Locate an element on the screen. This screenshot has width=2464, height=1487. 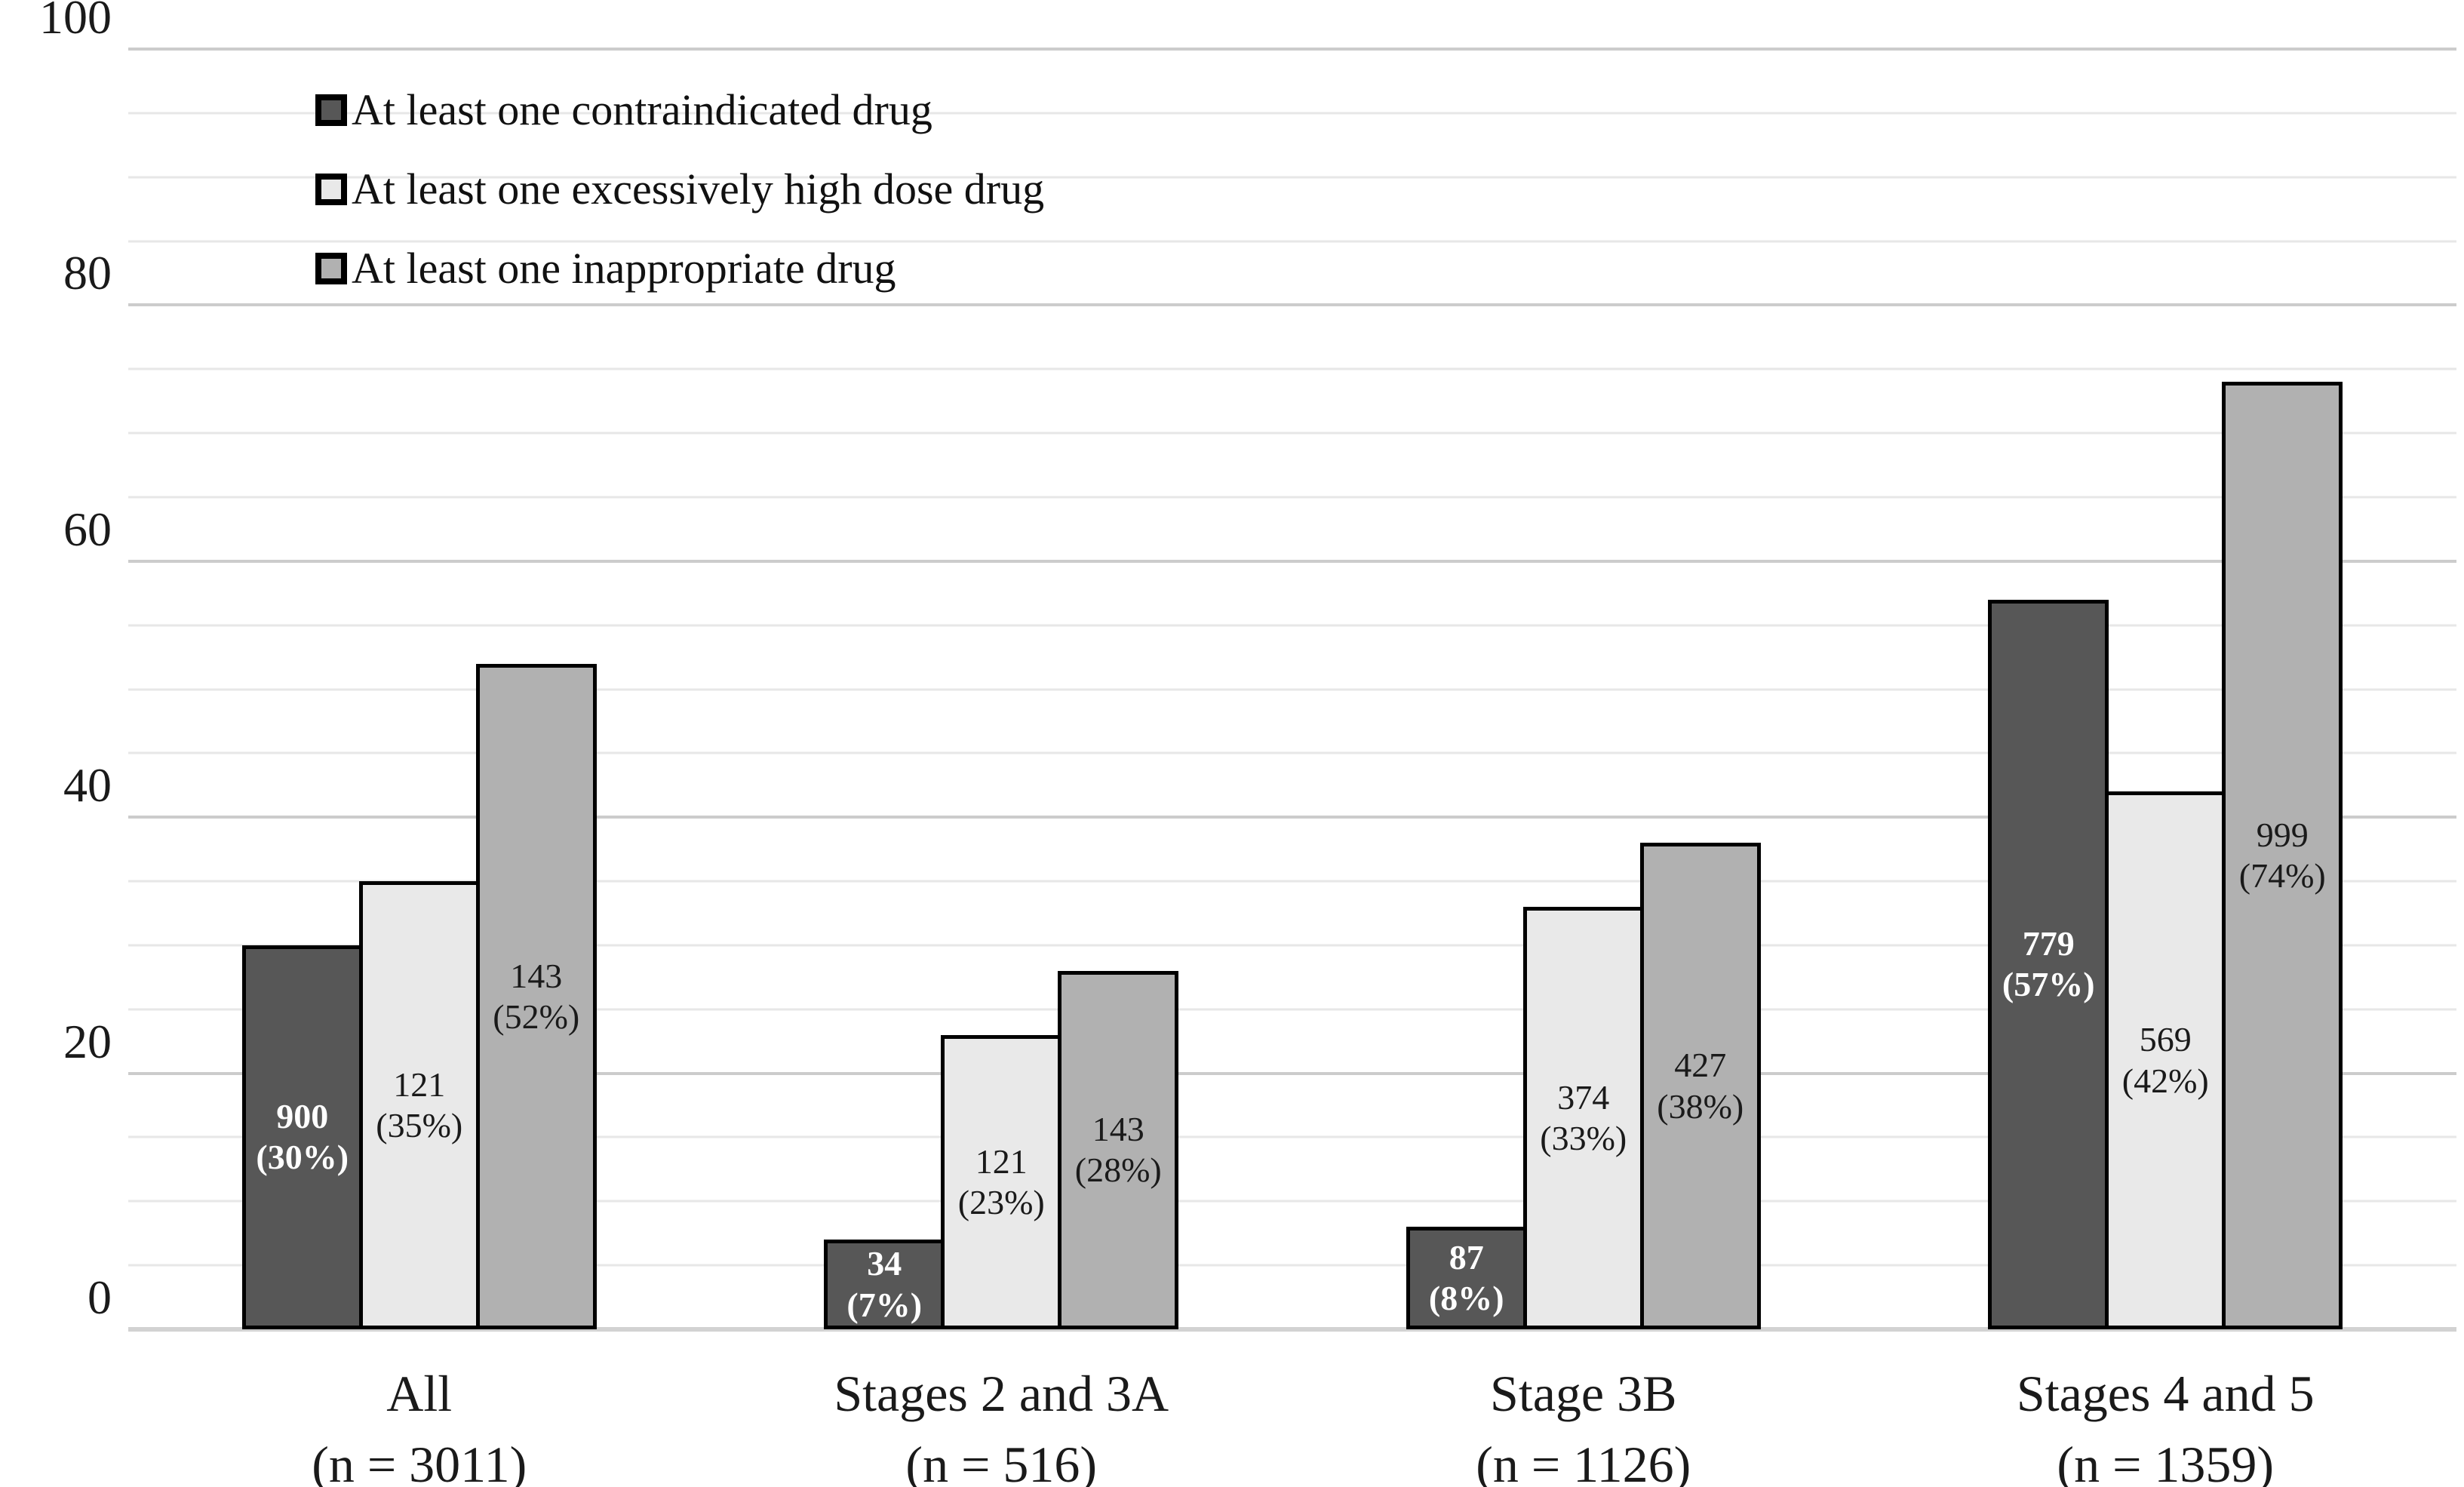
bar-data-label: 999 (74%) is located at coordinates (2282, 855).